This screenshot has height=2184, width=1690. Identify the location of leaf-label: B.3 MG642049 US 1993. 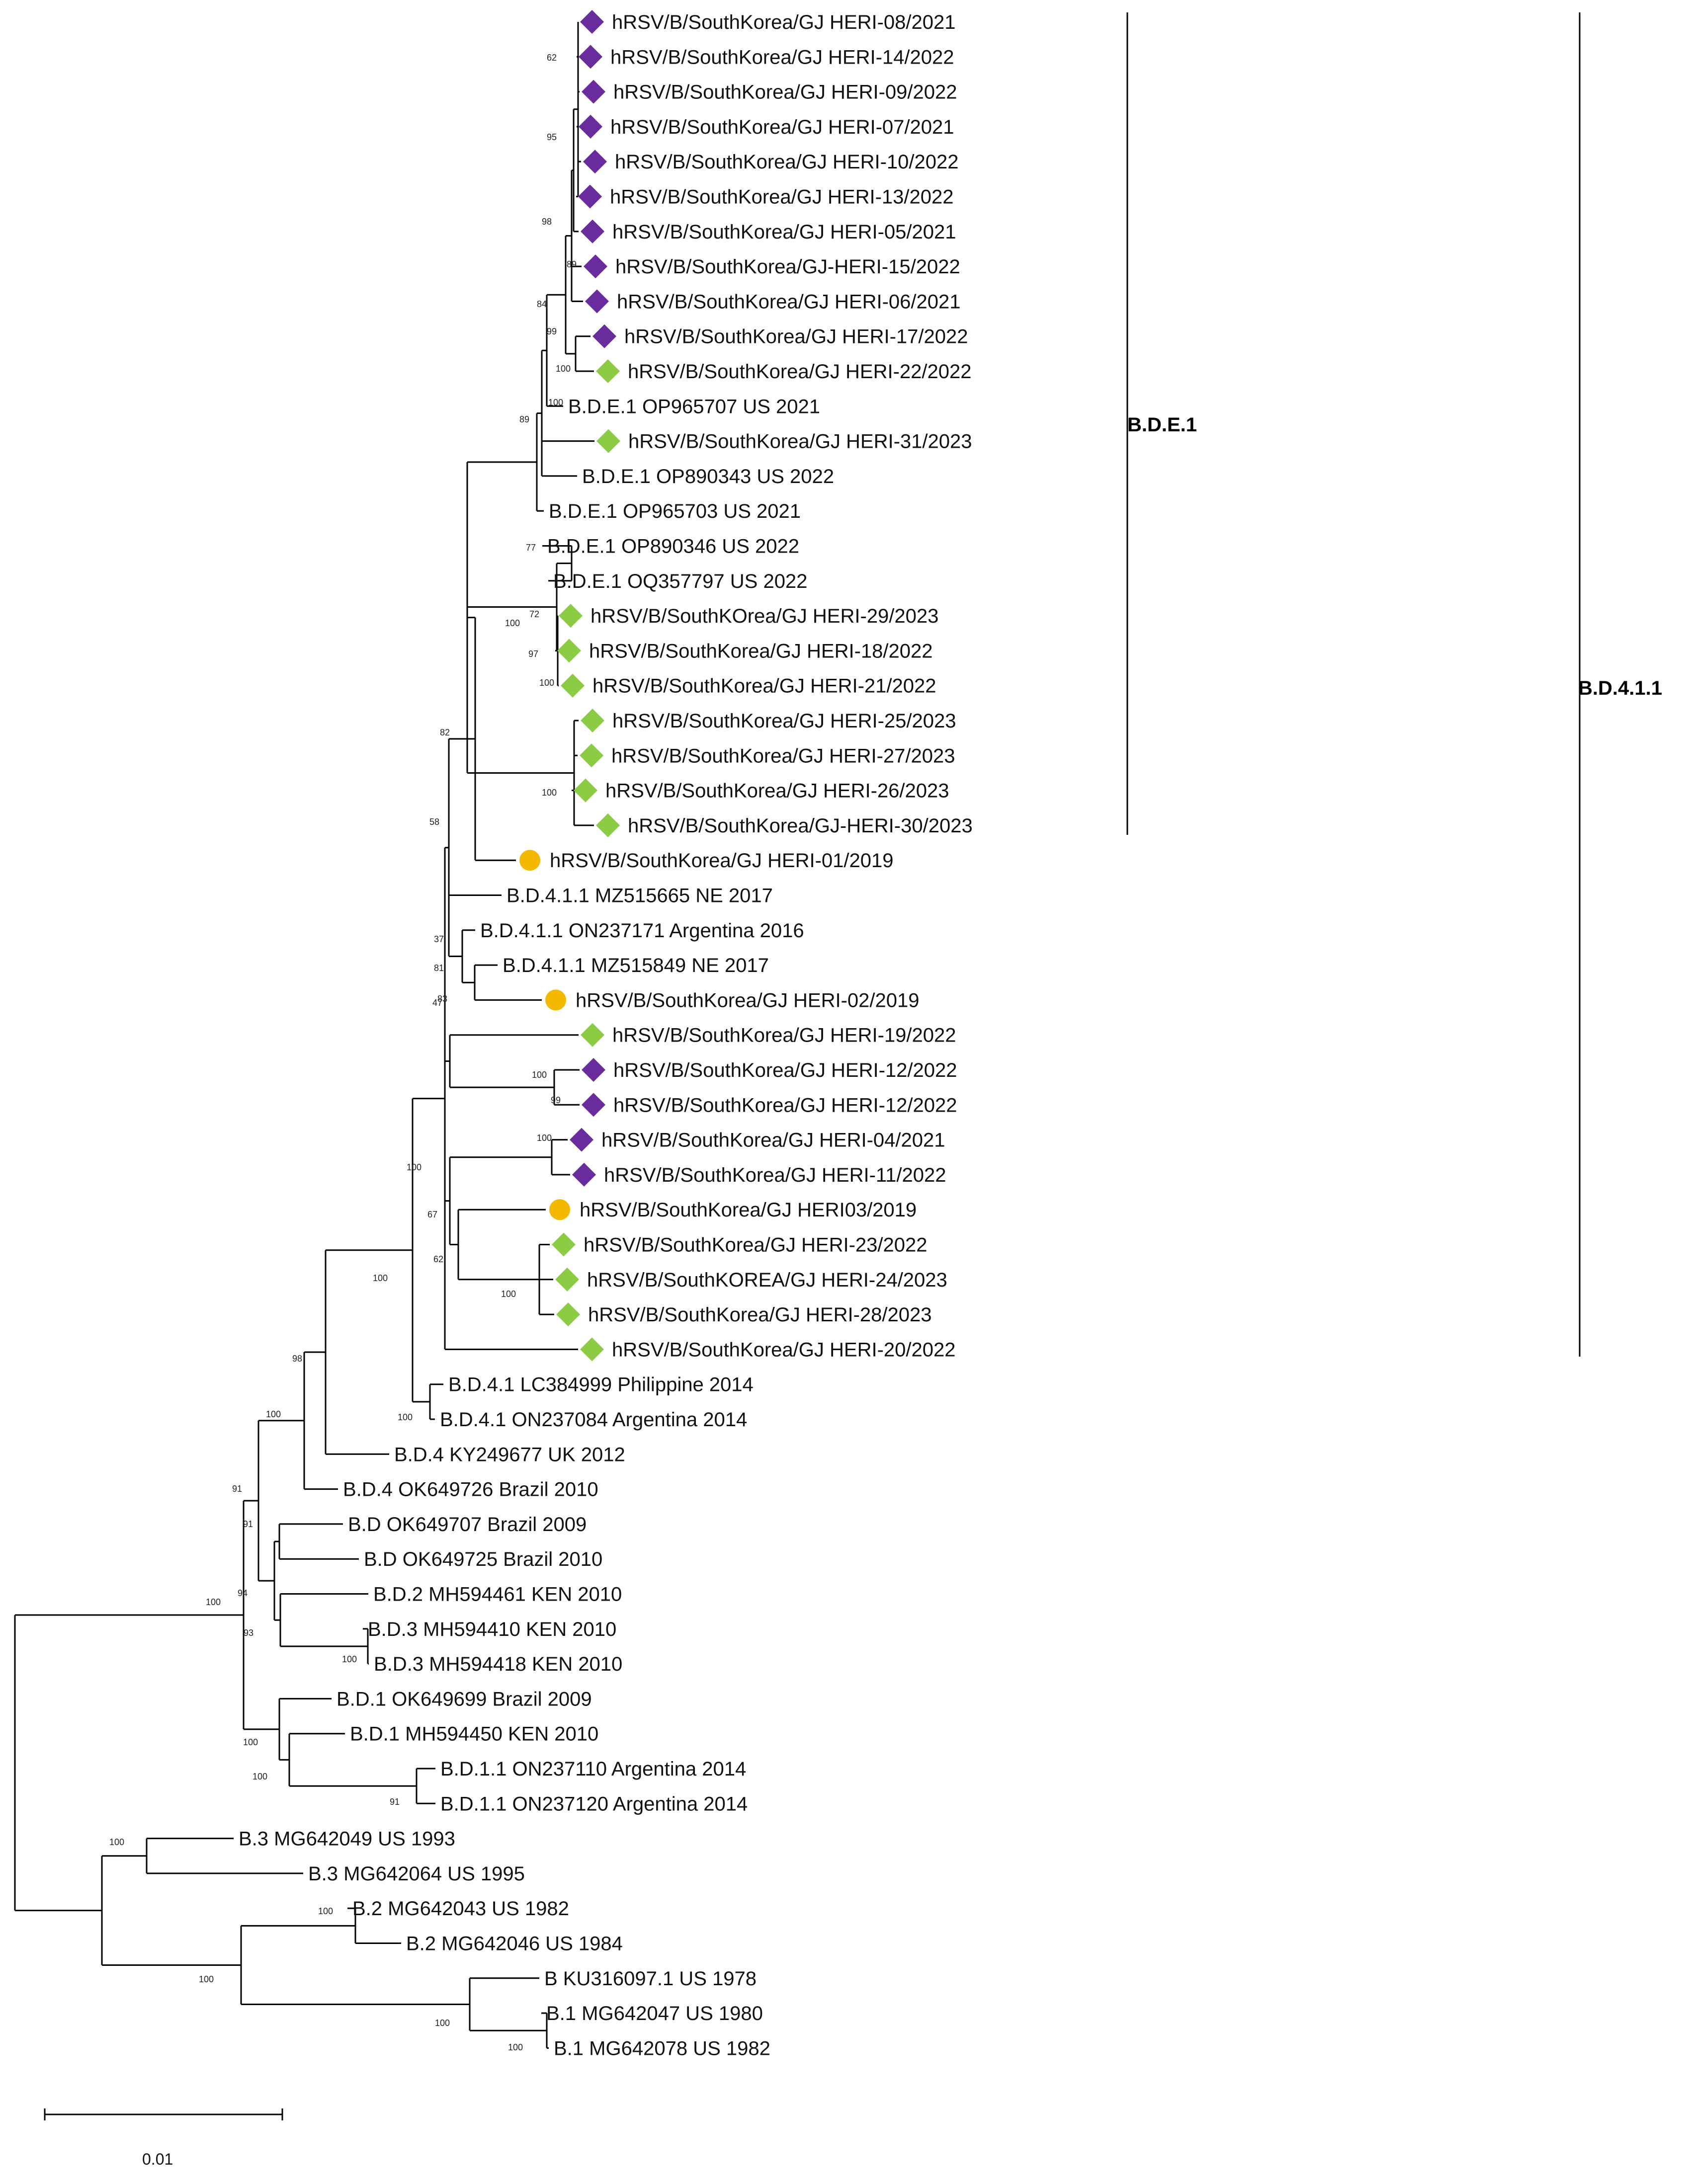
(347, 1839).